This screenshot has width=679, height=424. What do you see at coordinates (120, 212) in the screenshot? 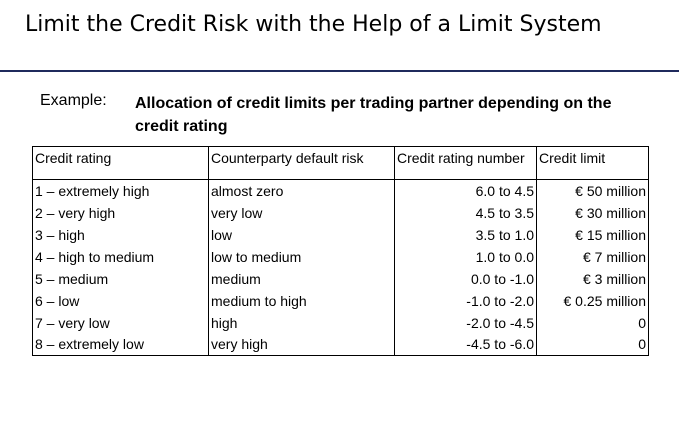
I see `cell-credit-rating: 2 – very high` at bounding box center [120, 212].